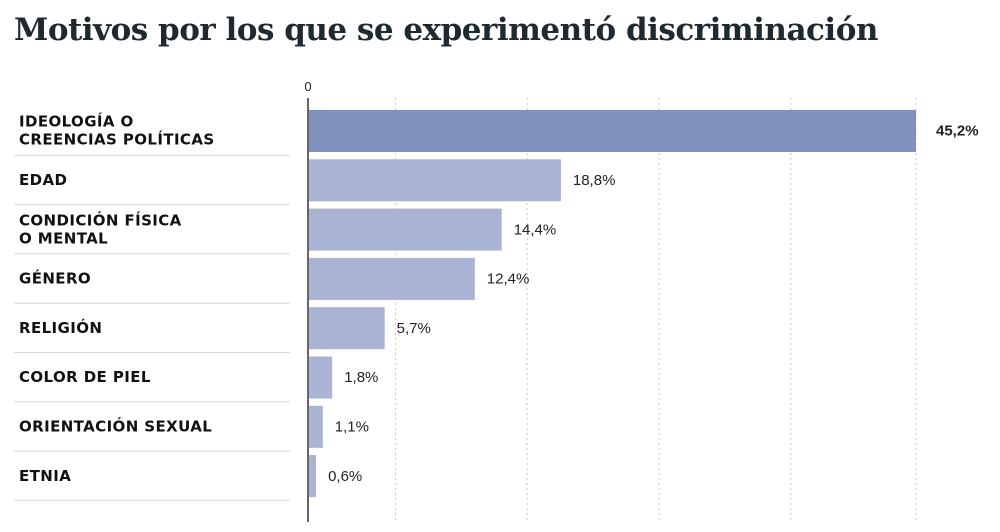 Image resolution: width=1000 pixels, height=532 pixels. Describe the element at coordinates (76, 121) in the screenshot. I see `category-label-line: IDEOLOGÍA O` at that location.